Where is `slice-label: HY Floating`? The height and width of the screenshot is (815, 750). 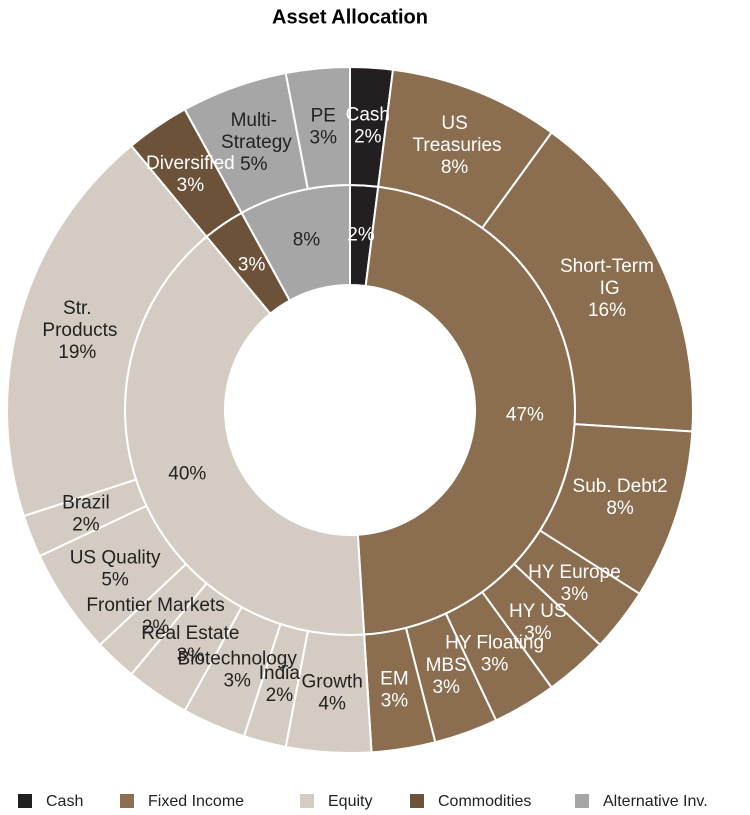 slice-label: HY Floating is located at coordinates (494, 642).